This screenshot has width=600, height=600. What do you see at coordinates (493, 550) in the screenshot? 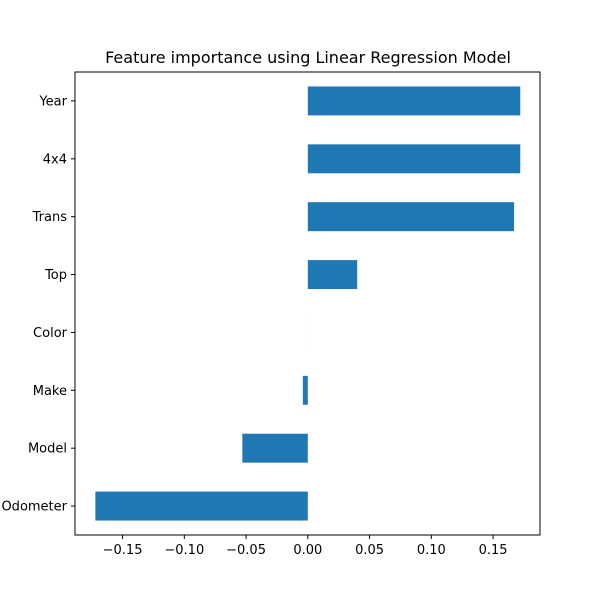
I see `x-tick-label: 0.15` at bounding box center [493, 550].